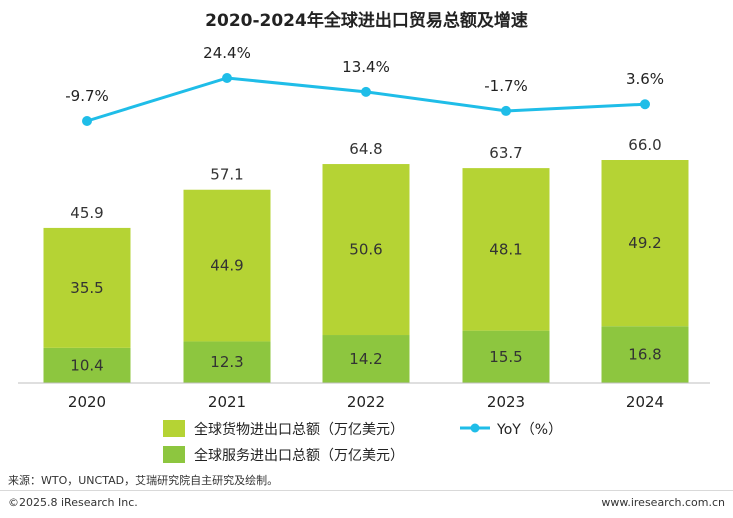 Image resolution: width=733 pixels, height=518 pixels. I want to click on source-note: 来源：WTO，UNCTAD，艾瑞研究院自主研究及绘制。, so click(143, 480).